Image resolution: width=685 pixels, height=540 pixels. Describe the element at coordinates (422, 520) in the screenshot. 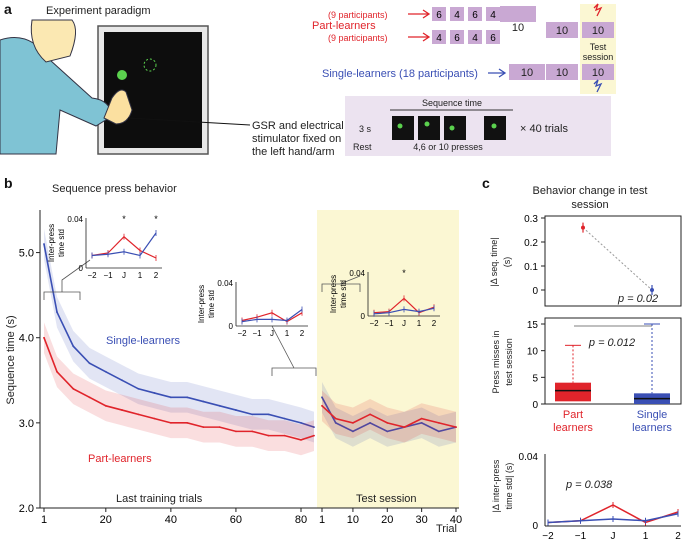

I see `x-tick-label: 30` at that location.